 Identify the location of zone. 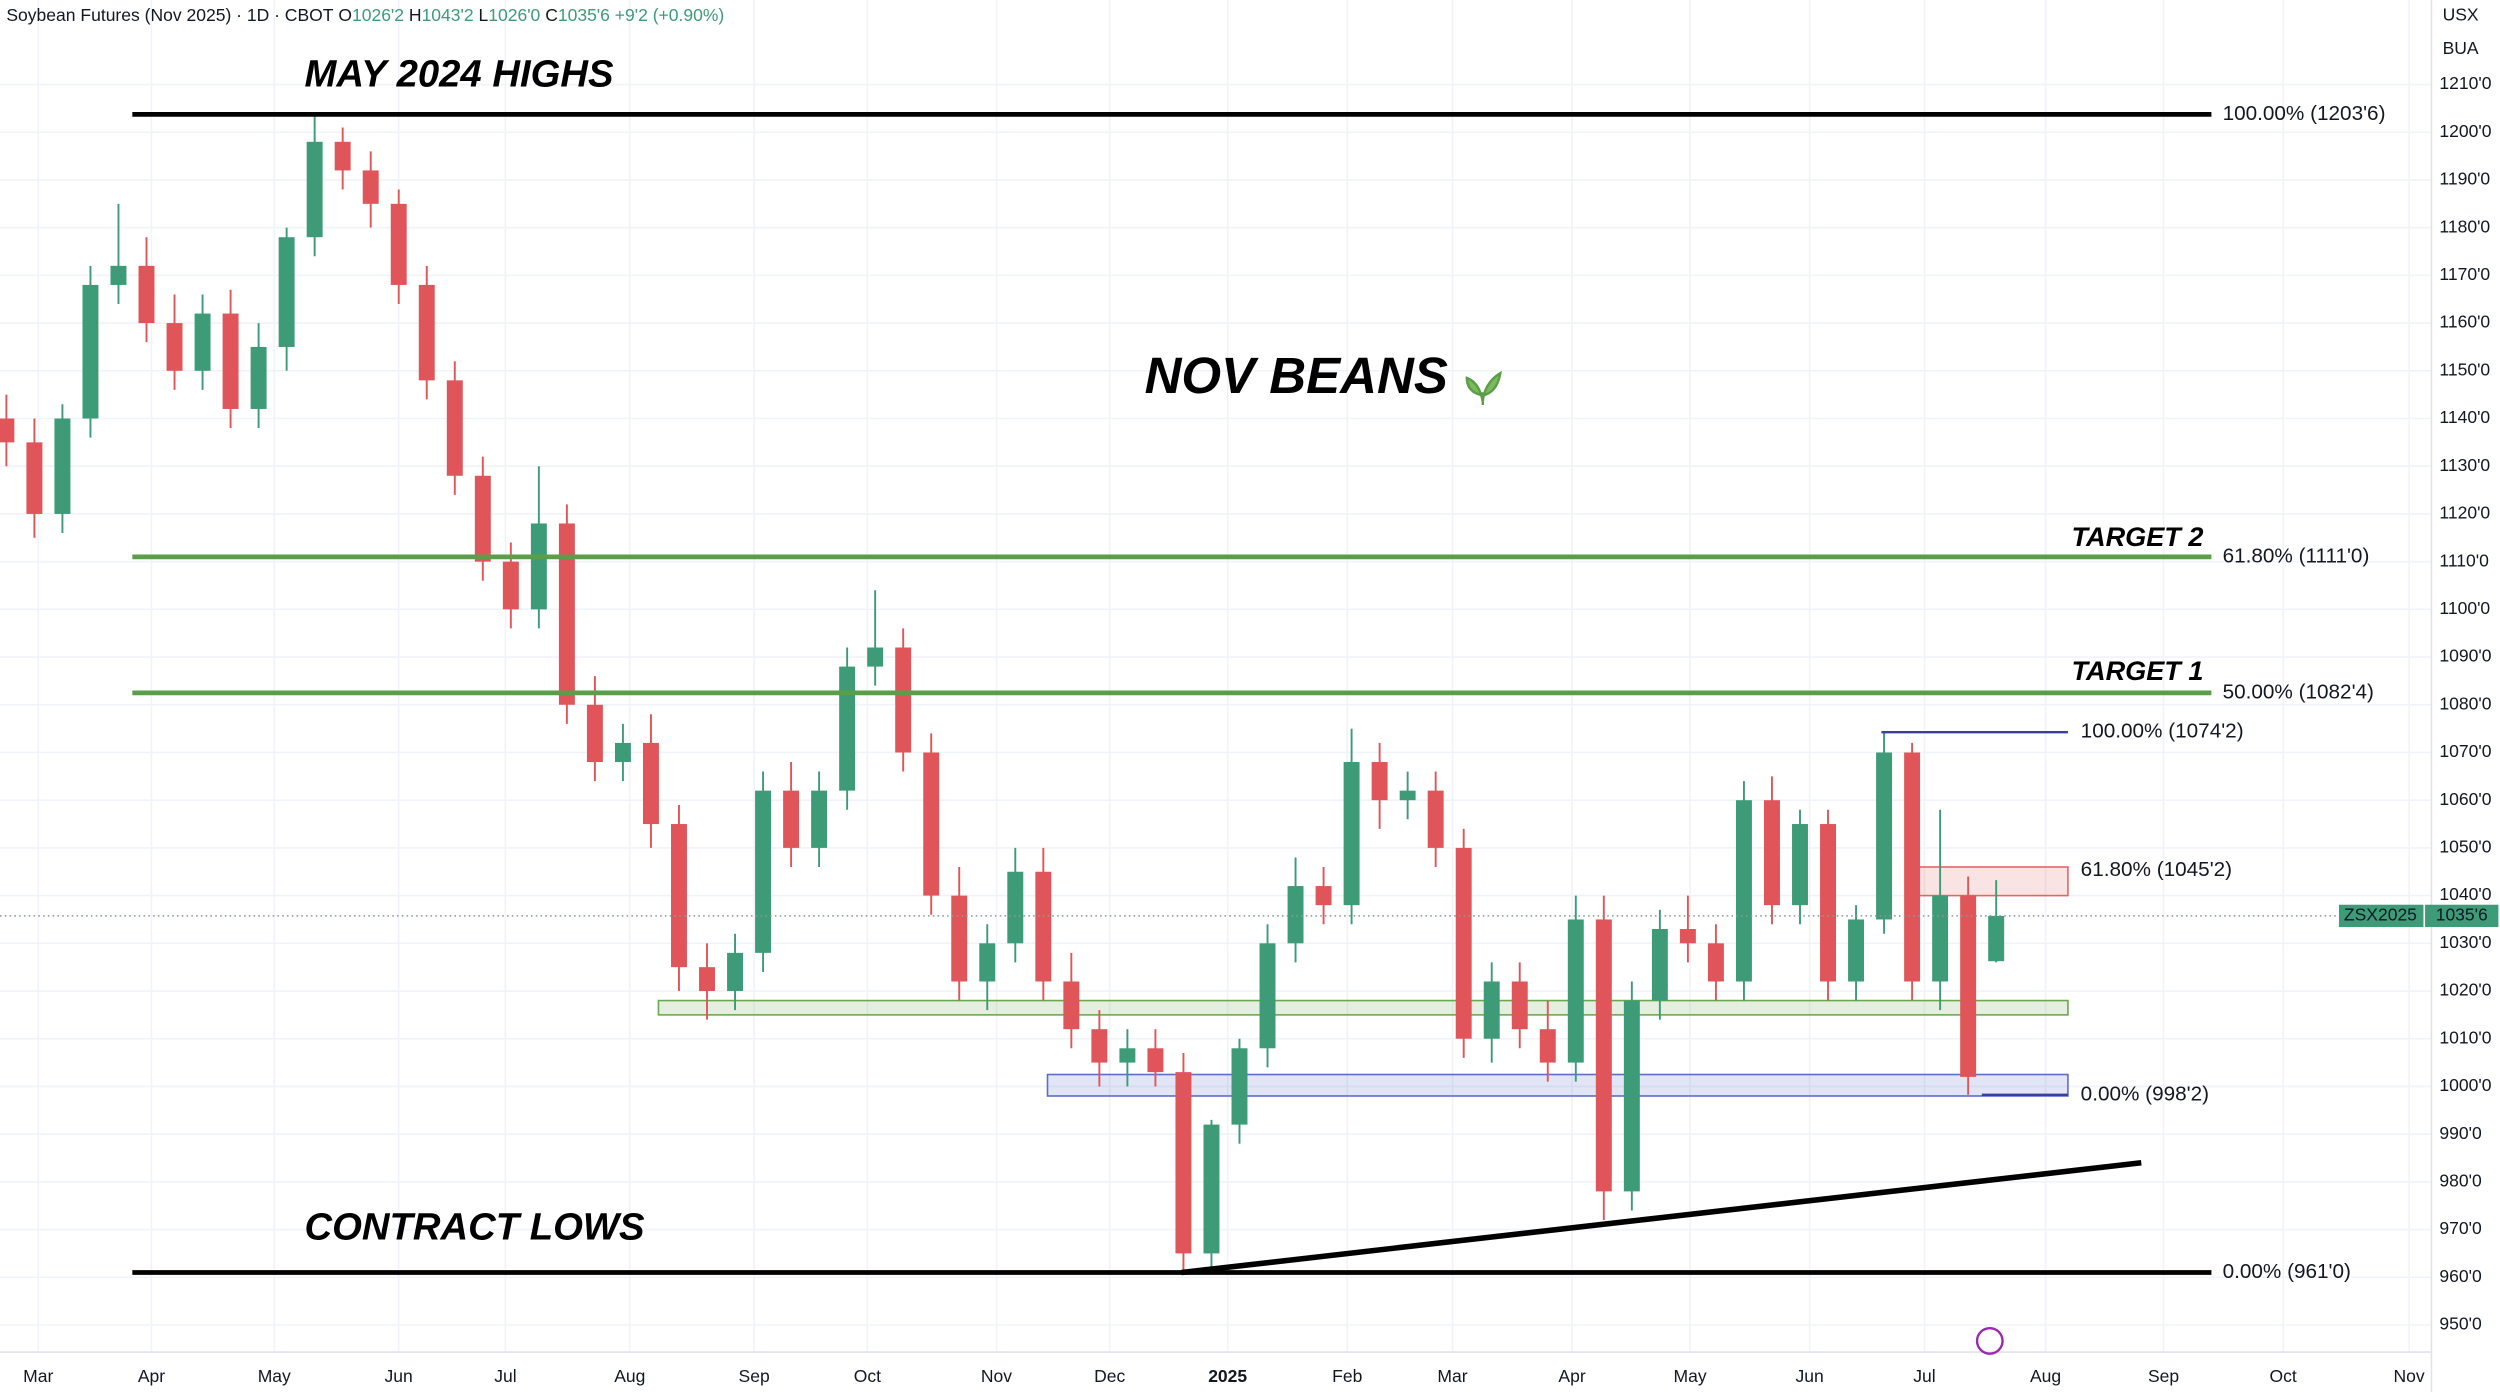
(1557, 1085).